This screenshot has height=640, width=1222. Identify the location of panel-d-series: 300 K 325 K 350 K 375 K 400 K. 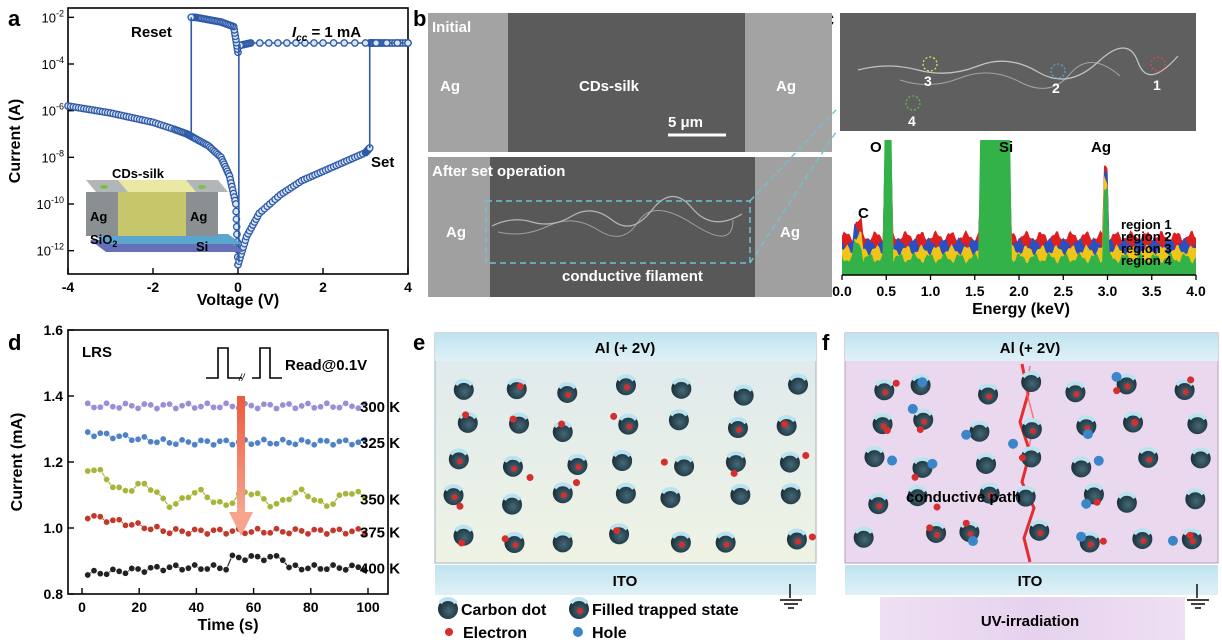
(242, 489).